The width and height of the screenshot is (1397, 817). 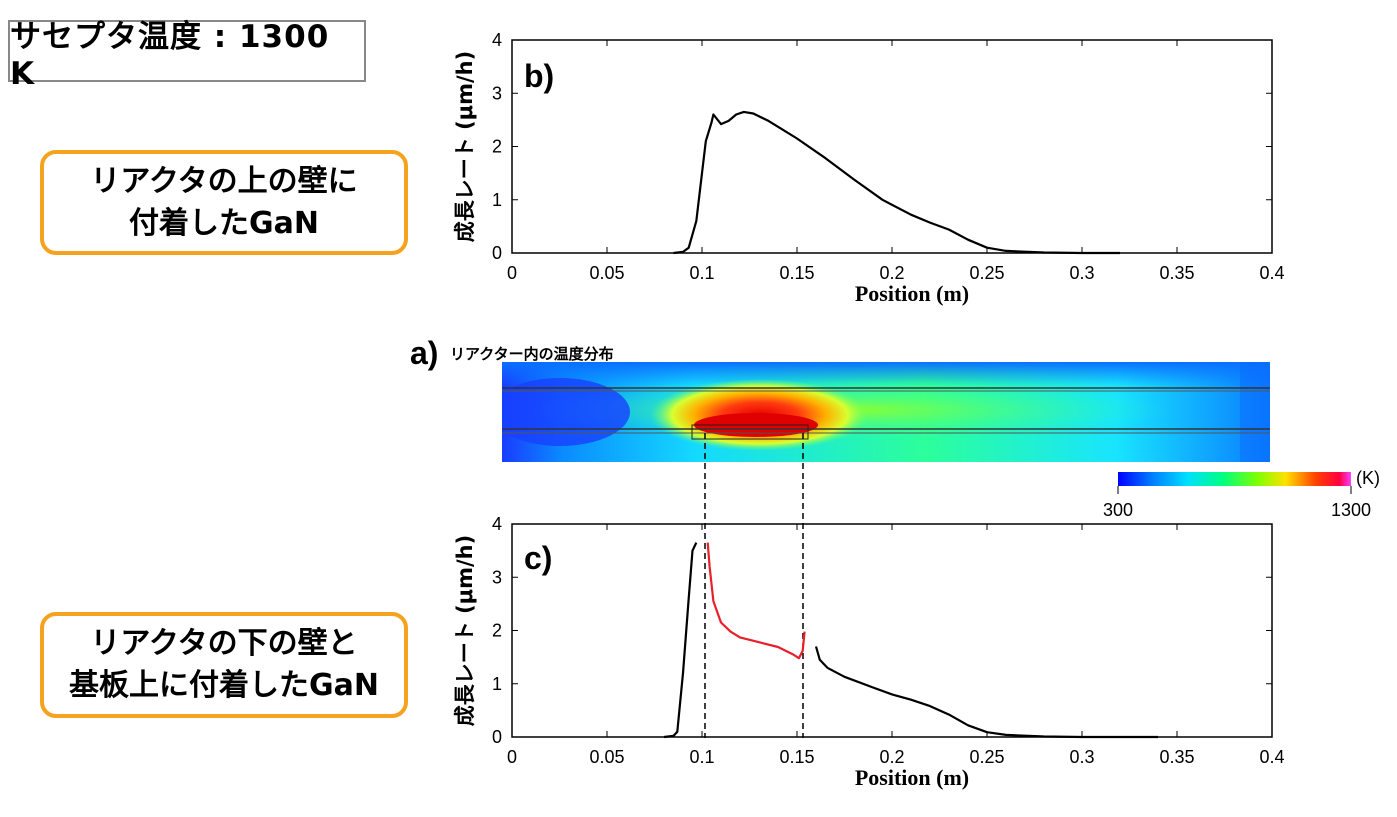 I want to click on panel-label-c: c), so click(x=538, y=558).